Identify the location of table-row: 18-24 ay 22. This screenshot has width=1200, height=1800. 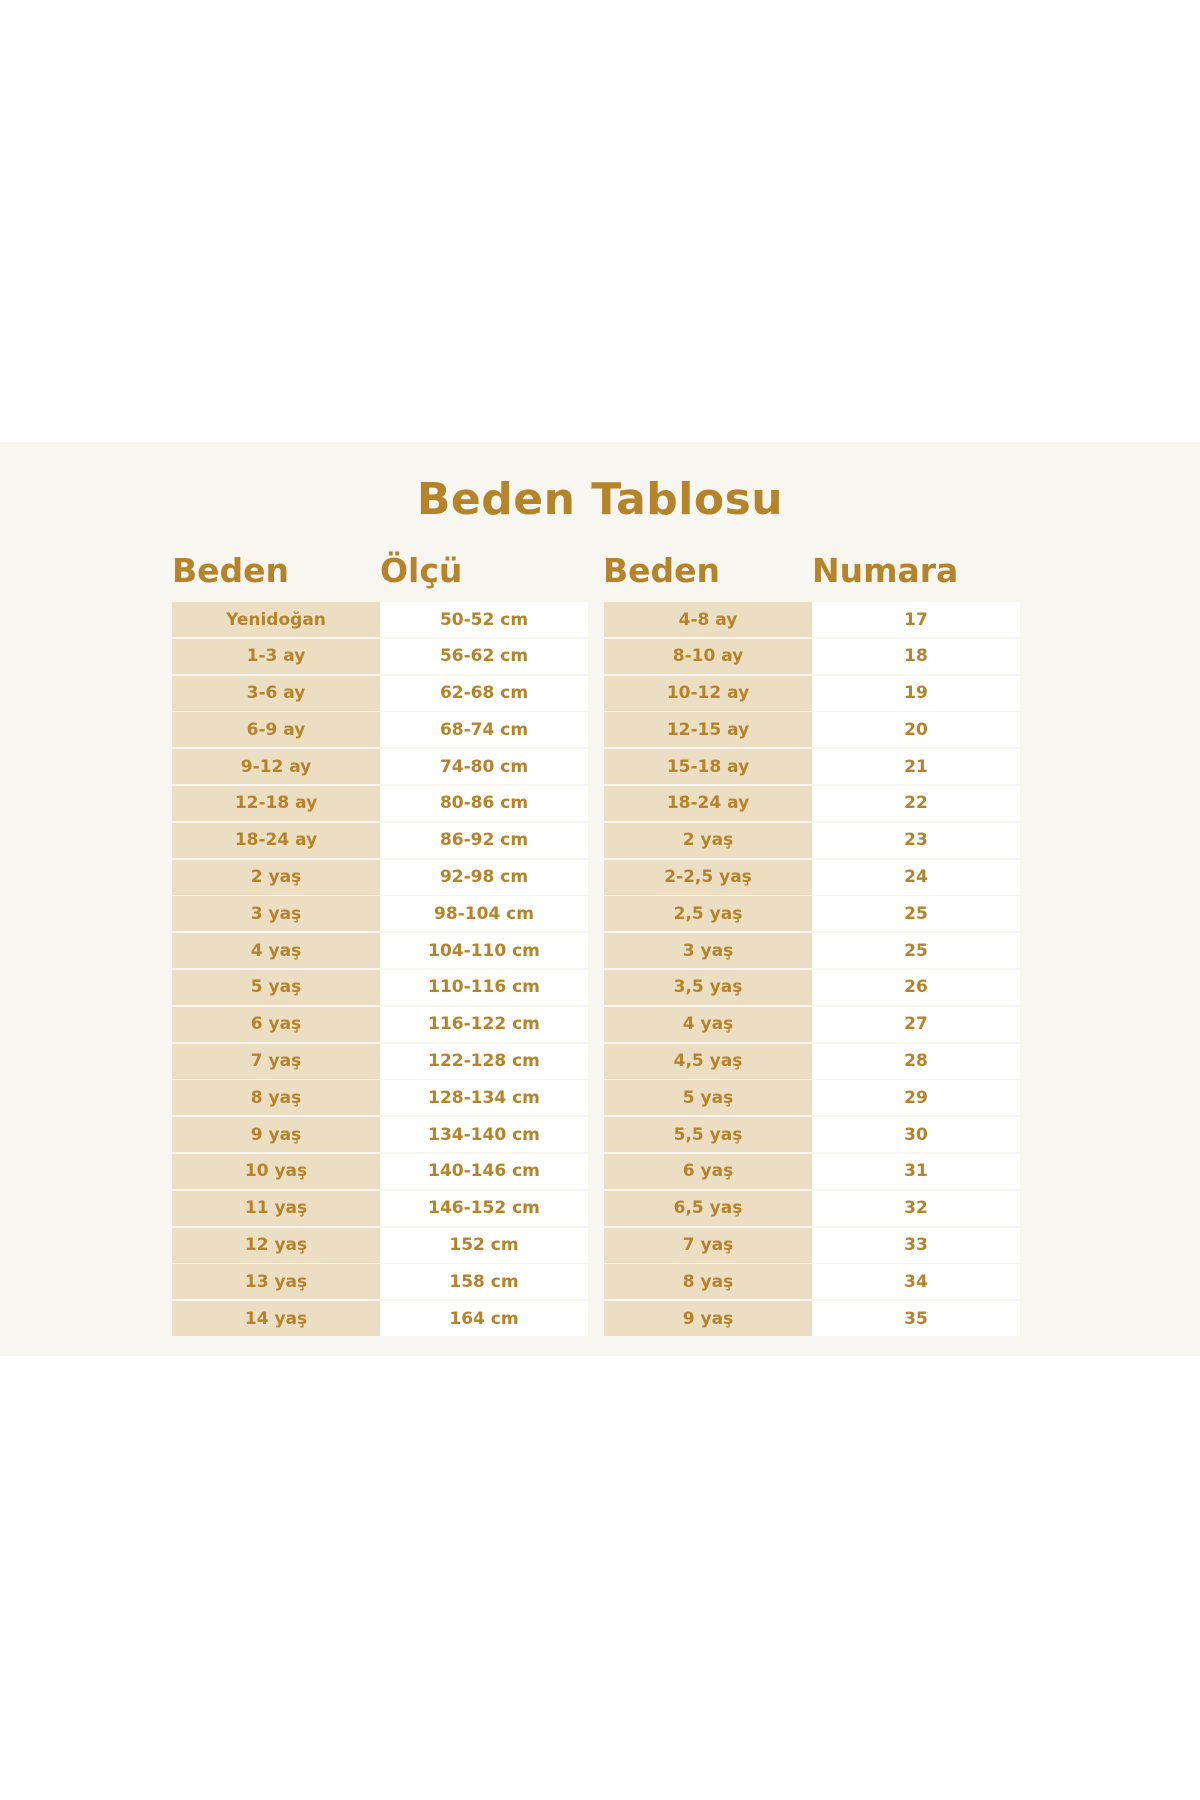
(812, 803).